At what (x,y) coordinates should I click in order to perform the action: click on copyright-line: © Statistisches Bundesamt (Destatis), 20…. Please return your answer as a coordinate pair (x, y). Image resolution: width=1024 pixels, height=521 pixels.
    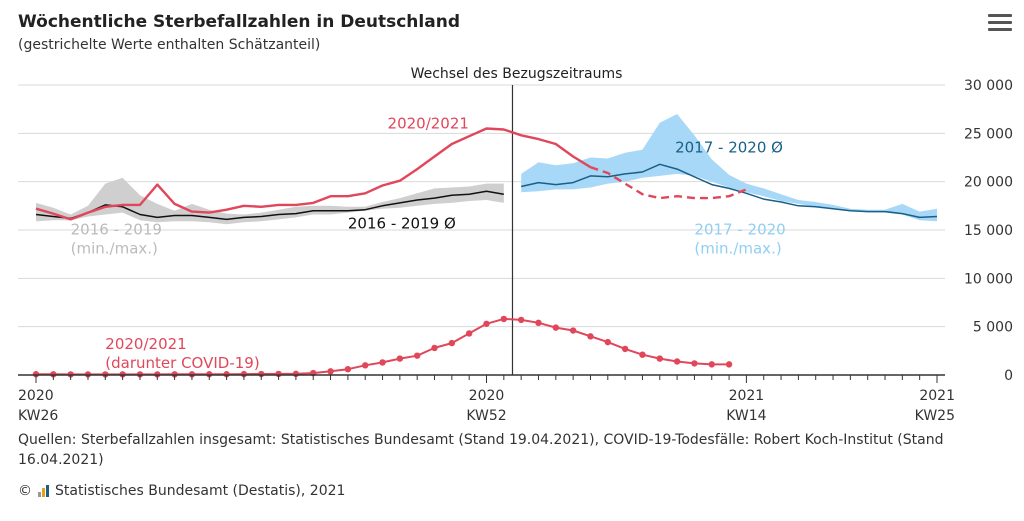
    Looking at the image, I should click on (181, 491).